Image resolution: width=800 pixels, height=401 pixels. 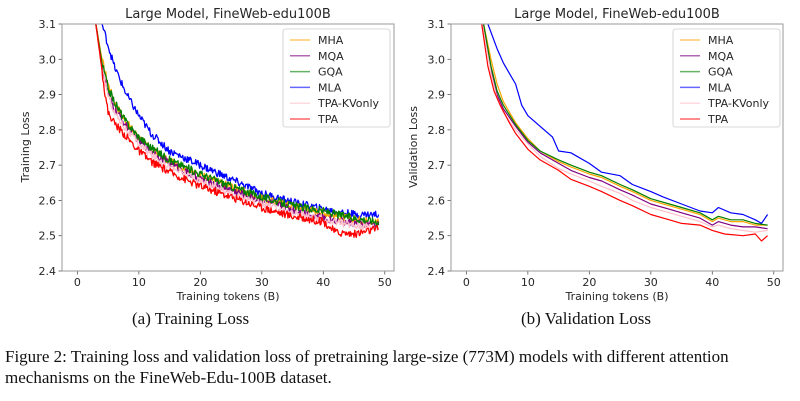 I want to click on subcaption-b: (b) Validation Loss, so click(x=586, y=318).